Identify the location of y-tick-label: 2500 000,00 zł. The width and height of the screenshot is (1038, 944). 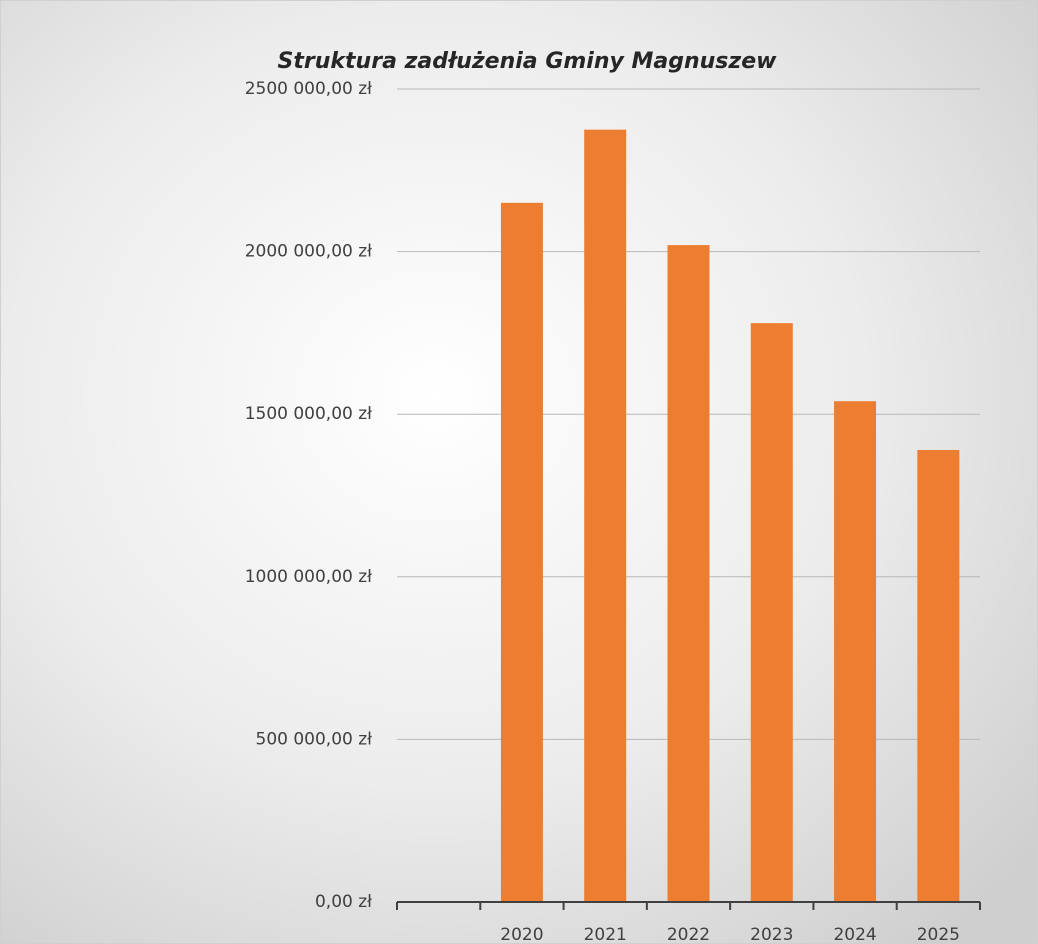
(308, 89).